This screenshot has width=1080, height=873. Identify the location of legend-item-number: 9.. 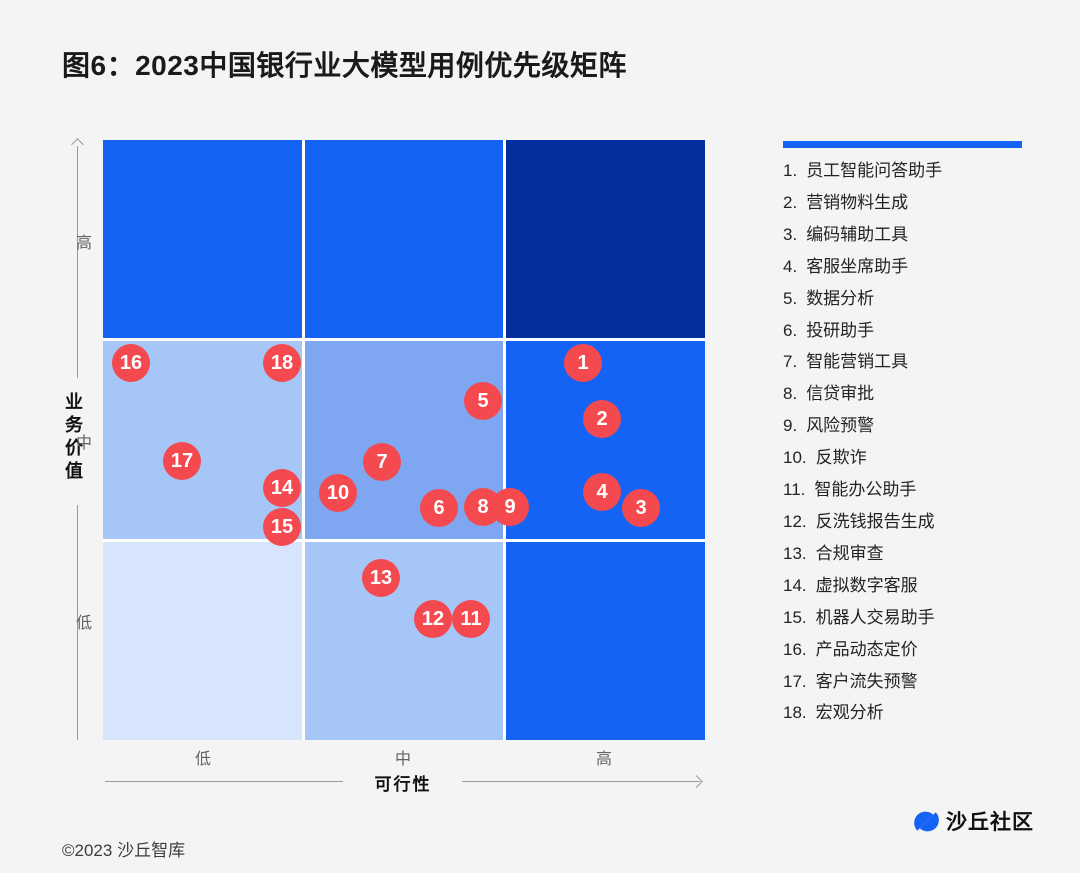
(790, 426).